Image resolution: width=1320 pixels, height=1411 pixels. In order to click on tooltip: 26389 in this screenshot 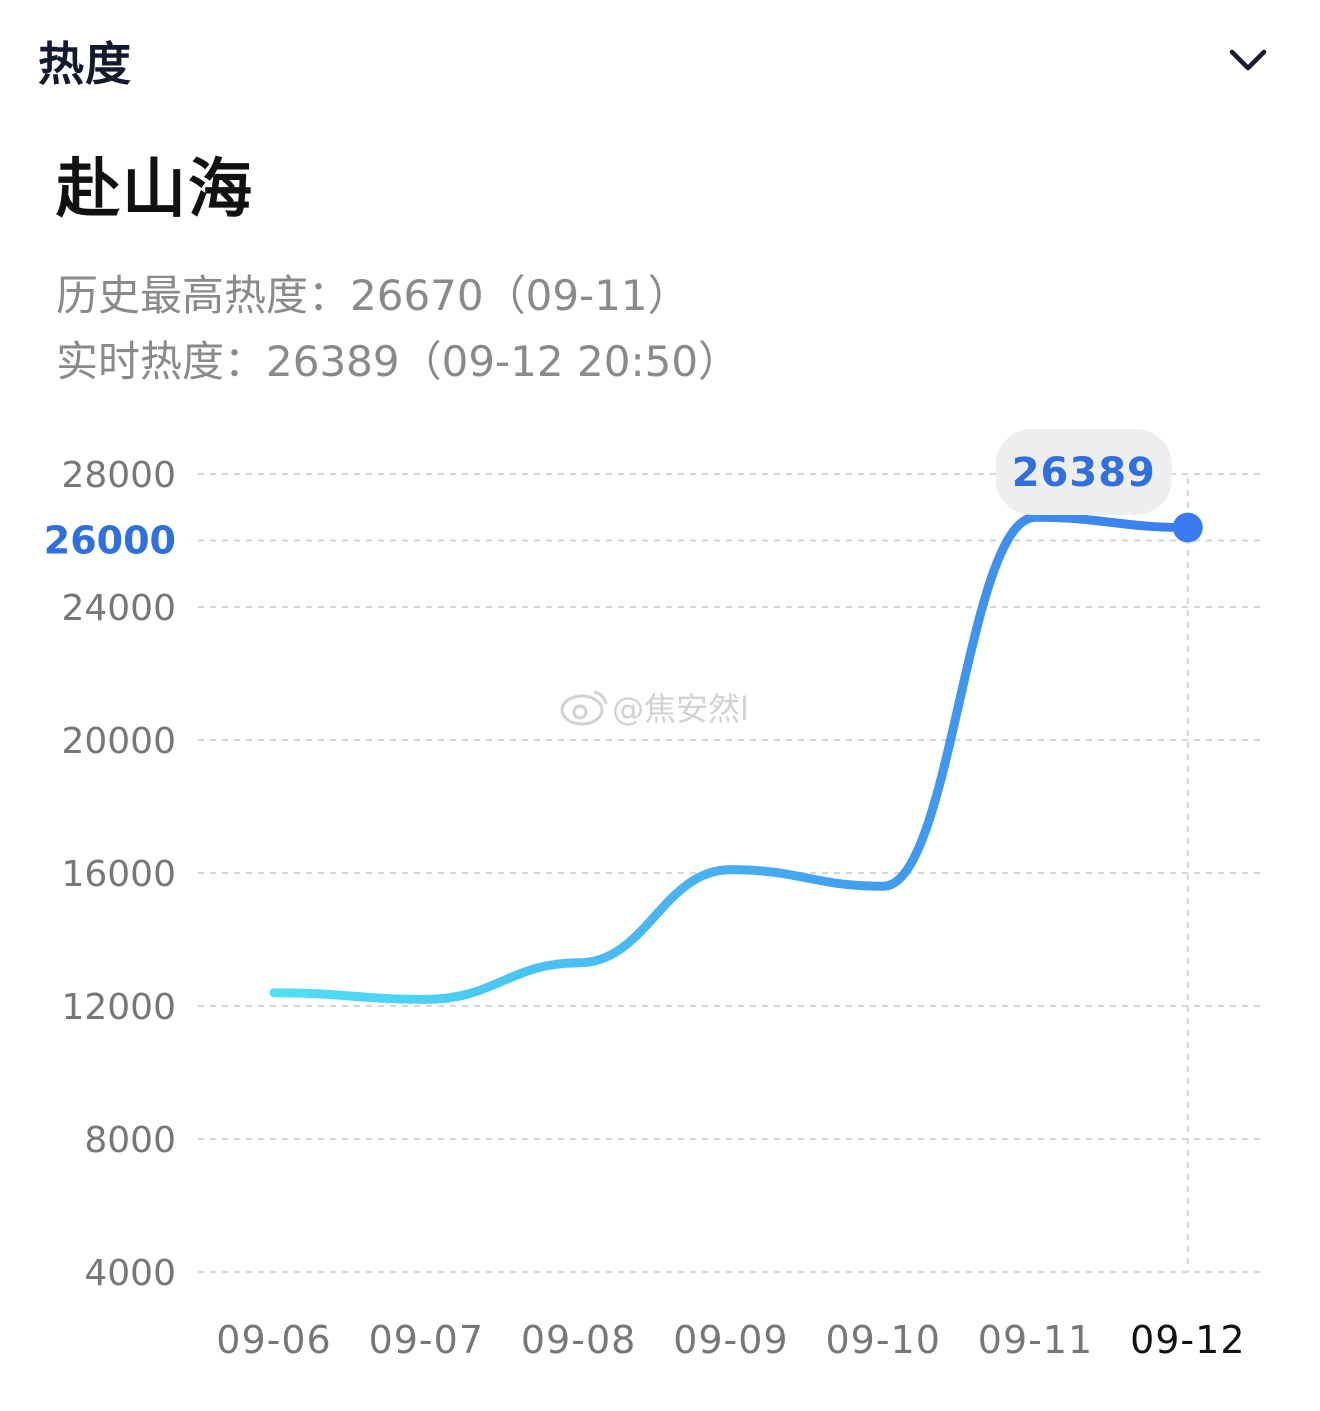, I will do `click(1083, 472)`.